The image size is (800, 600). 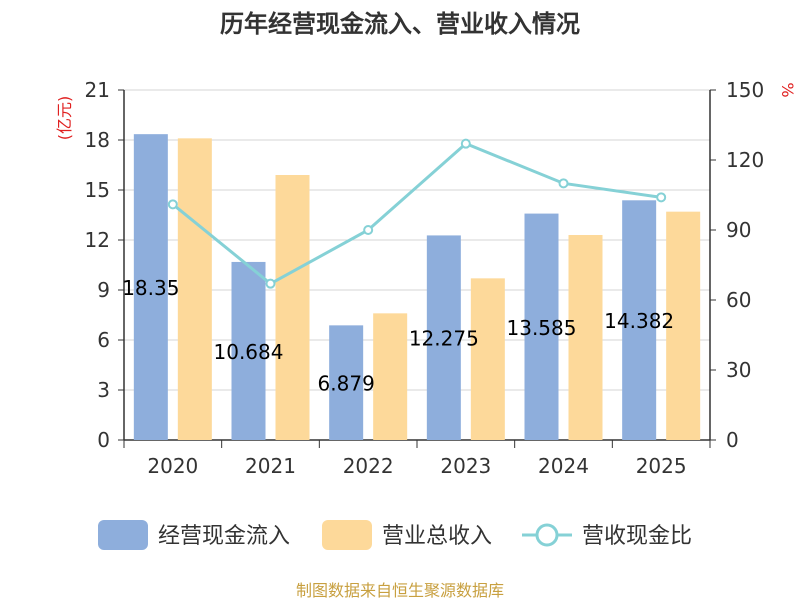 I want to click on legend-marker-ratio, so click(x=547, y=535).